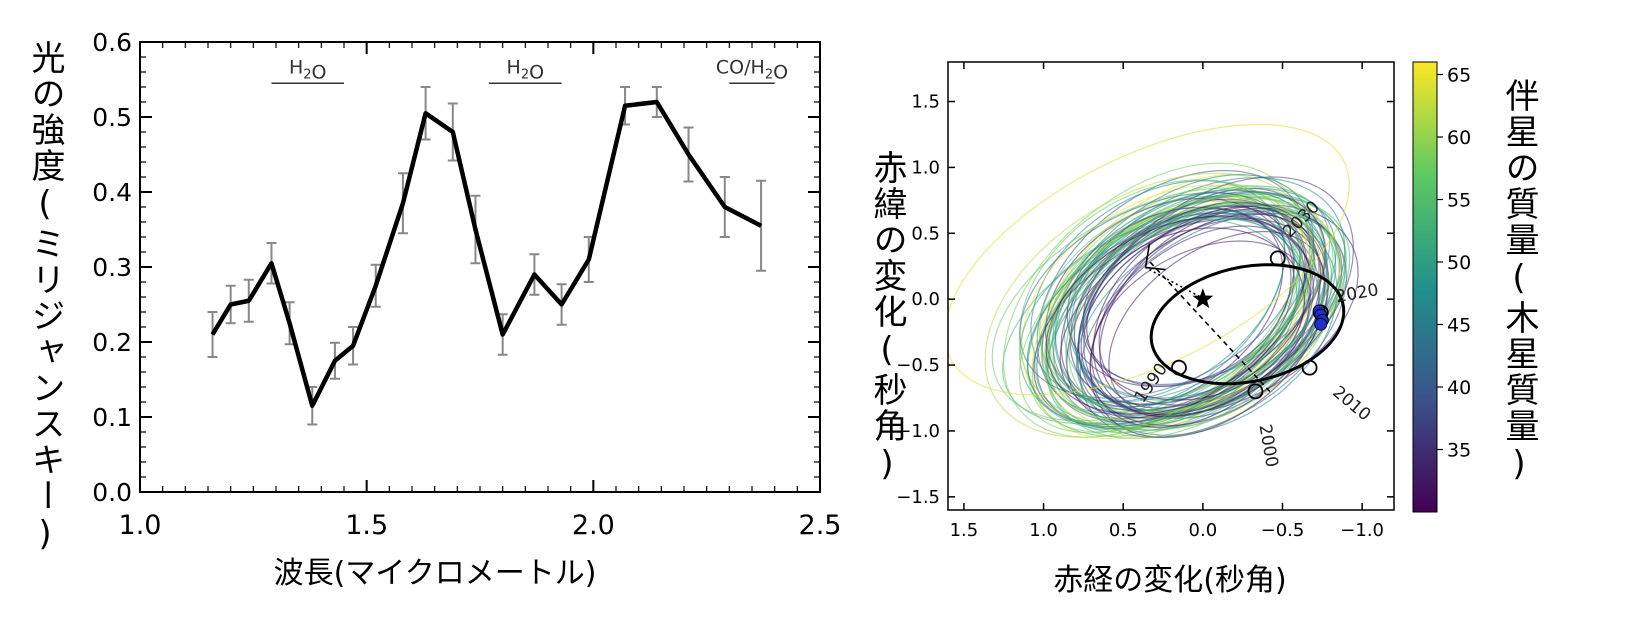 This screenshot has height=628, width=1628. What do you see at coordinates (1203, 530) in the screenshot?
I see `orbit-x-tick-label: 0.0` at bounding box center [1203, 530].